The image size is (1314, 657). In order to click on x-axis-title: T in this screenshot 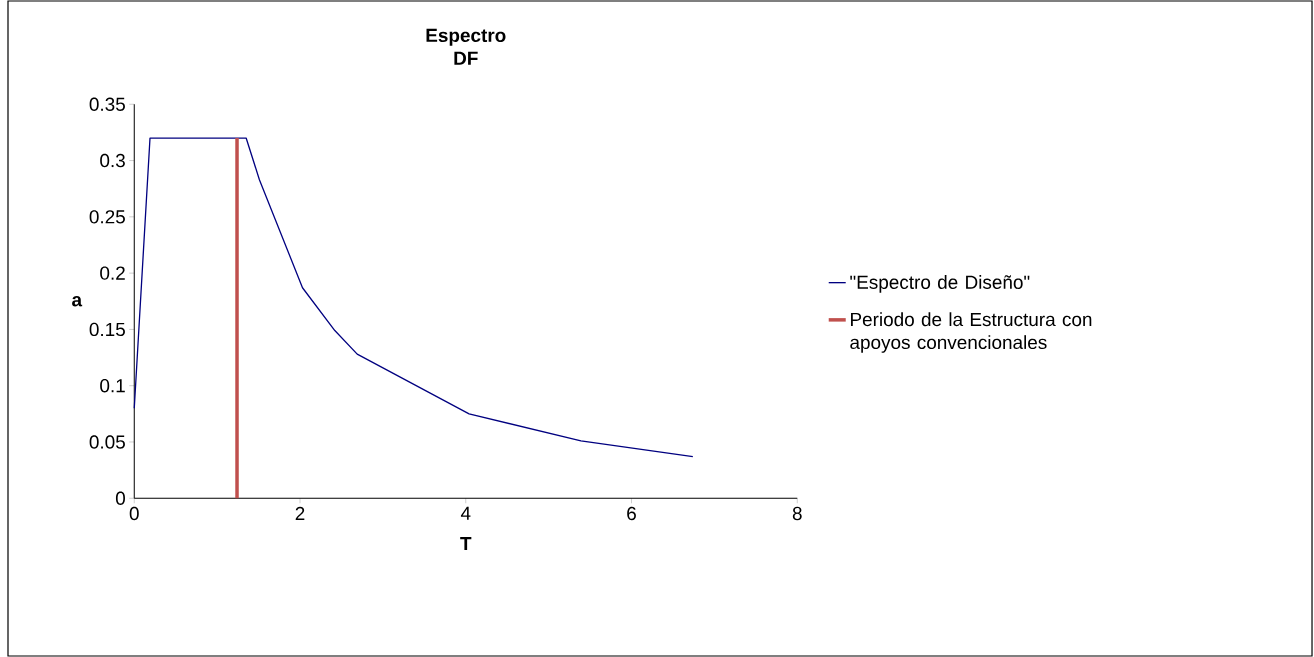, I will do `click(466, 544)`.